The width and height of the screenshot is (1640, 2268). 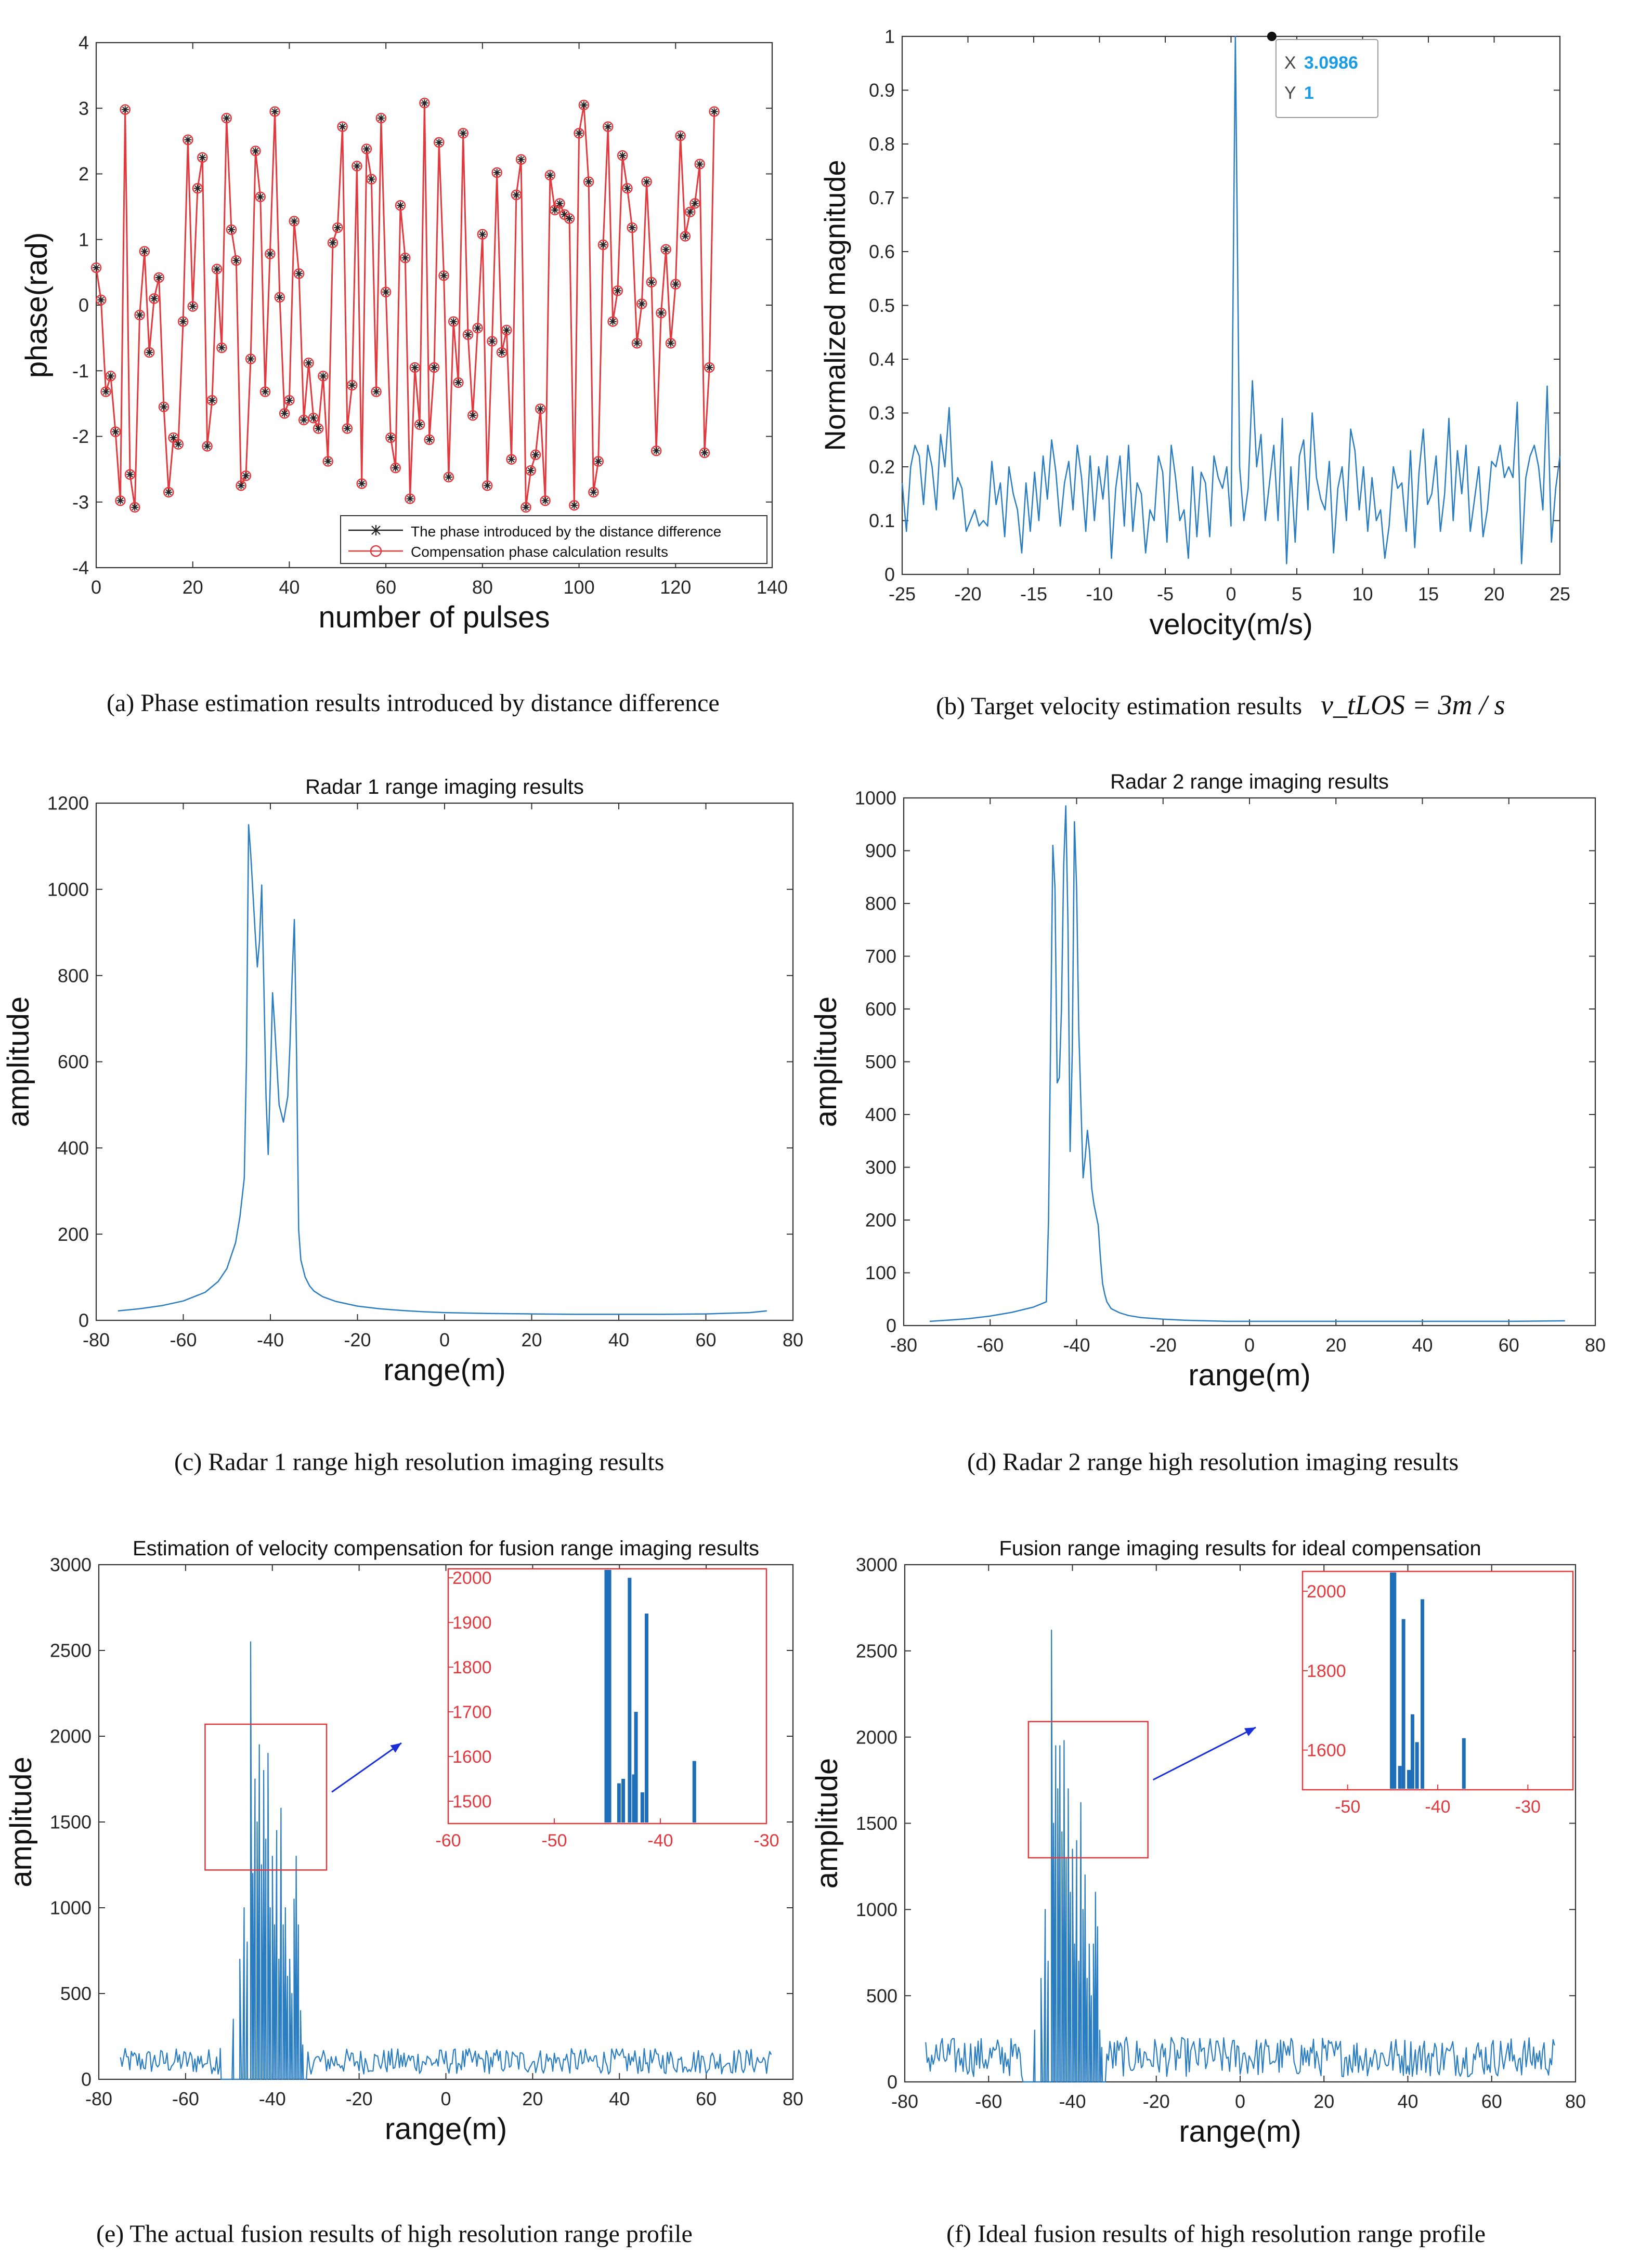 I want to click on x-tick-label: -80, so click(x=904, y=1345).